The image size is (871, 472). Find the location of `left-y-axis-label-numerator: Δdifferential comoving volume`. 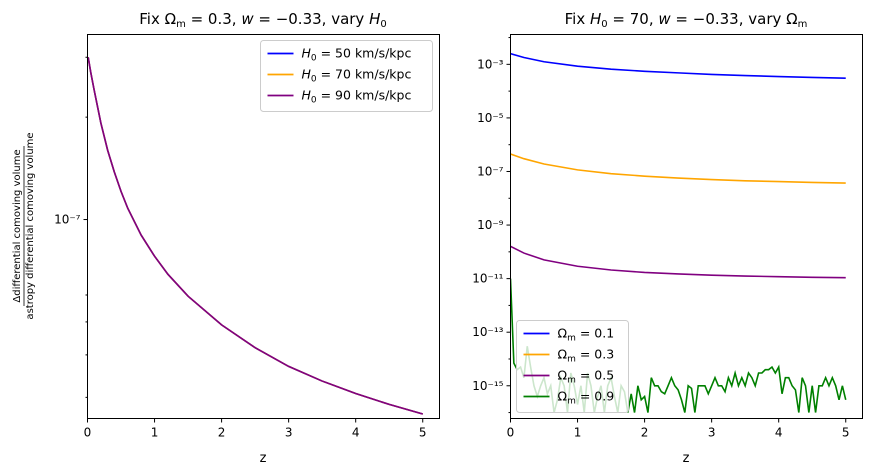

left-y-axis-label-numerator: Δdifferential comoving volume is located at coordinates (17, 225).